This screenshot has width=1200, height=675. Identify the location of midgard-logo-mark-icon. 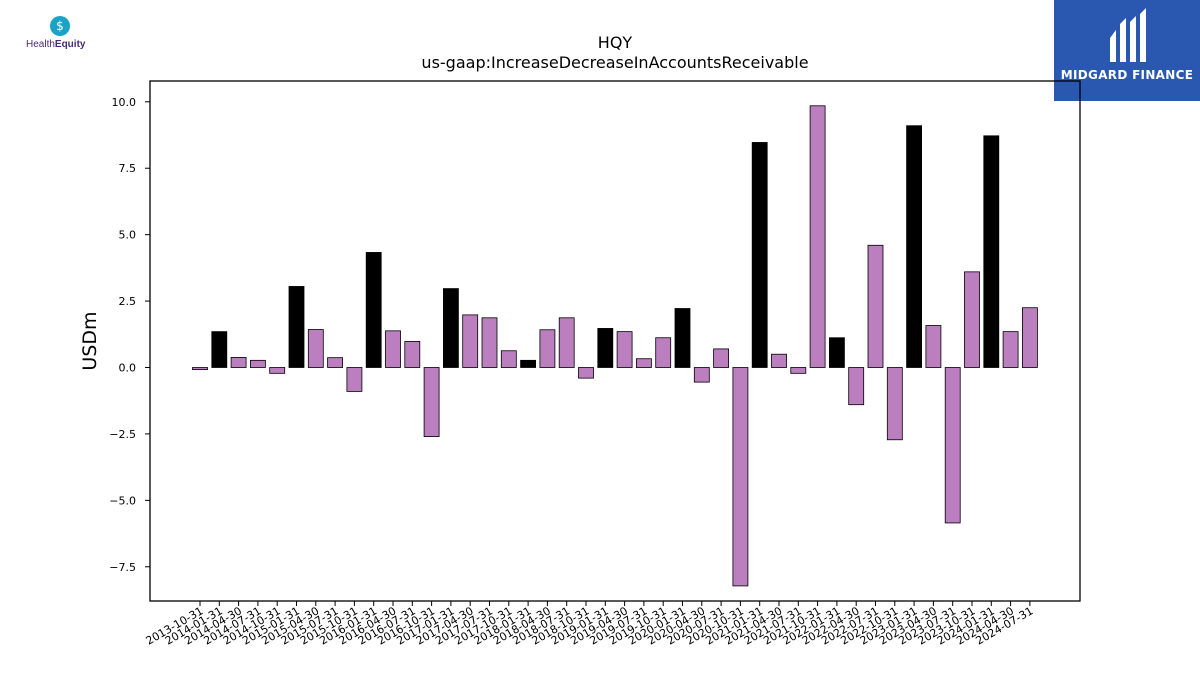
(1128, 35).